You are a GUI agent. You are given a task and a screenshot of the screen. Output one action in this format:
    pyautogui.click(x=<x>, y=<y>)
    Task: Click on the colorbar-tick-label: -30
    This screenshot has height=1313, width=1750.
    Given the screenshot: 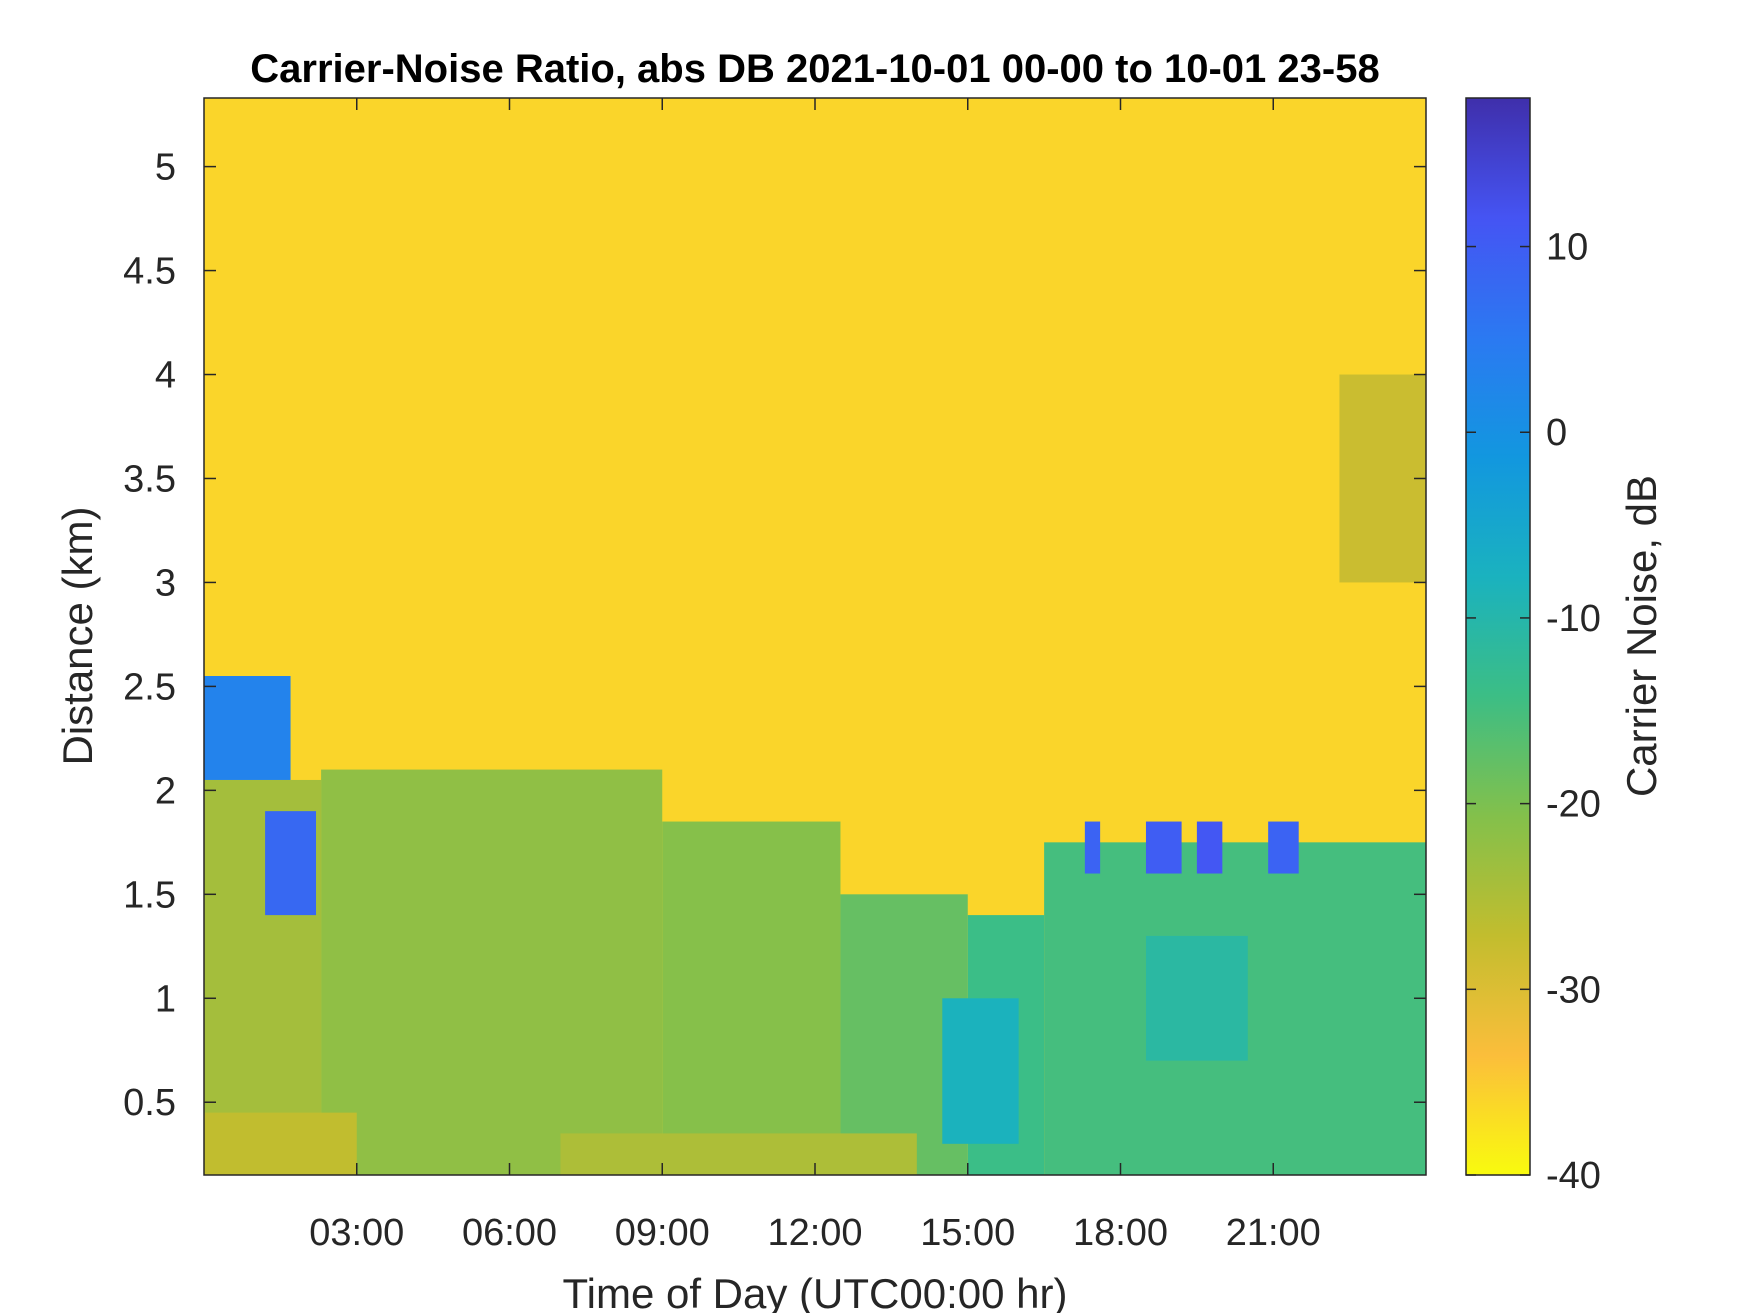 What is the action you would take?
    pyautogui.click(x=1573, y=990)
    